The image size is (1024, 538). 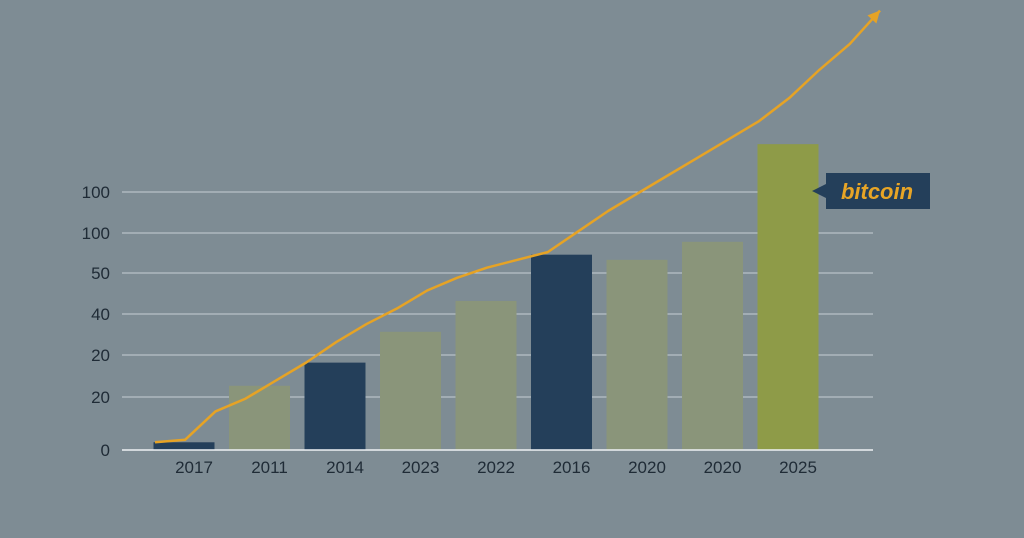 What do you see at coordinates (100, 314) in the screenshot?
I see `y-tick-label: 40` at bounding box center [100, 314].